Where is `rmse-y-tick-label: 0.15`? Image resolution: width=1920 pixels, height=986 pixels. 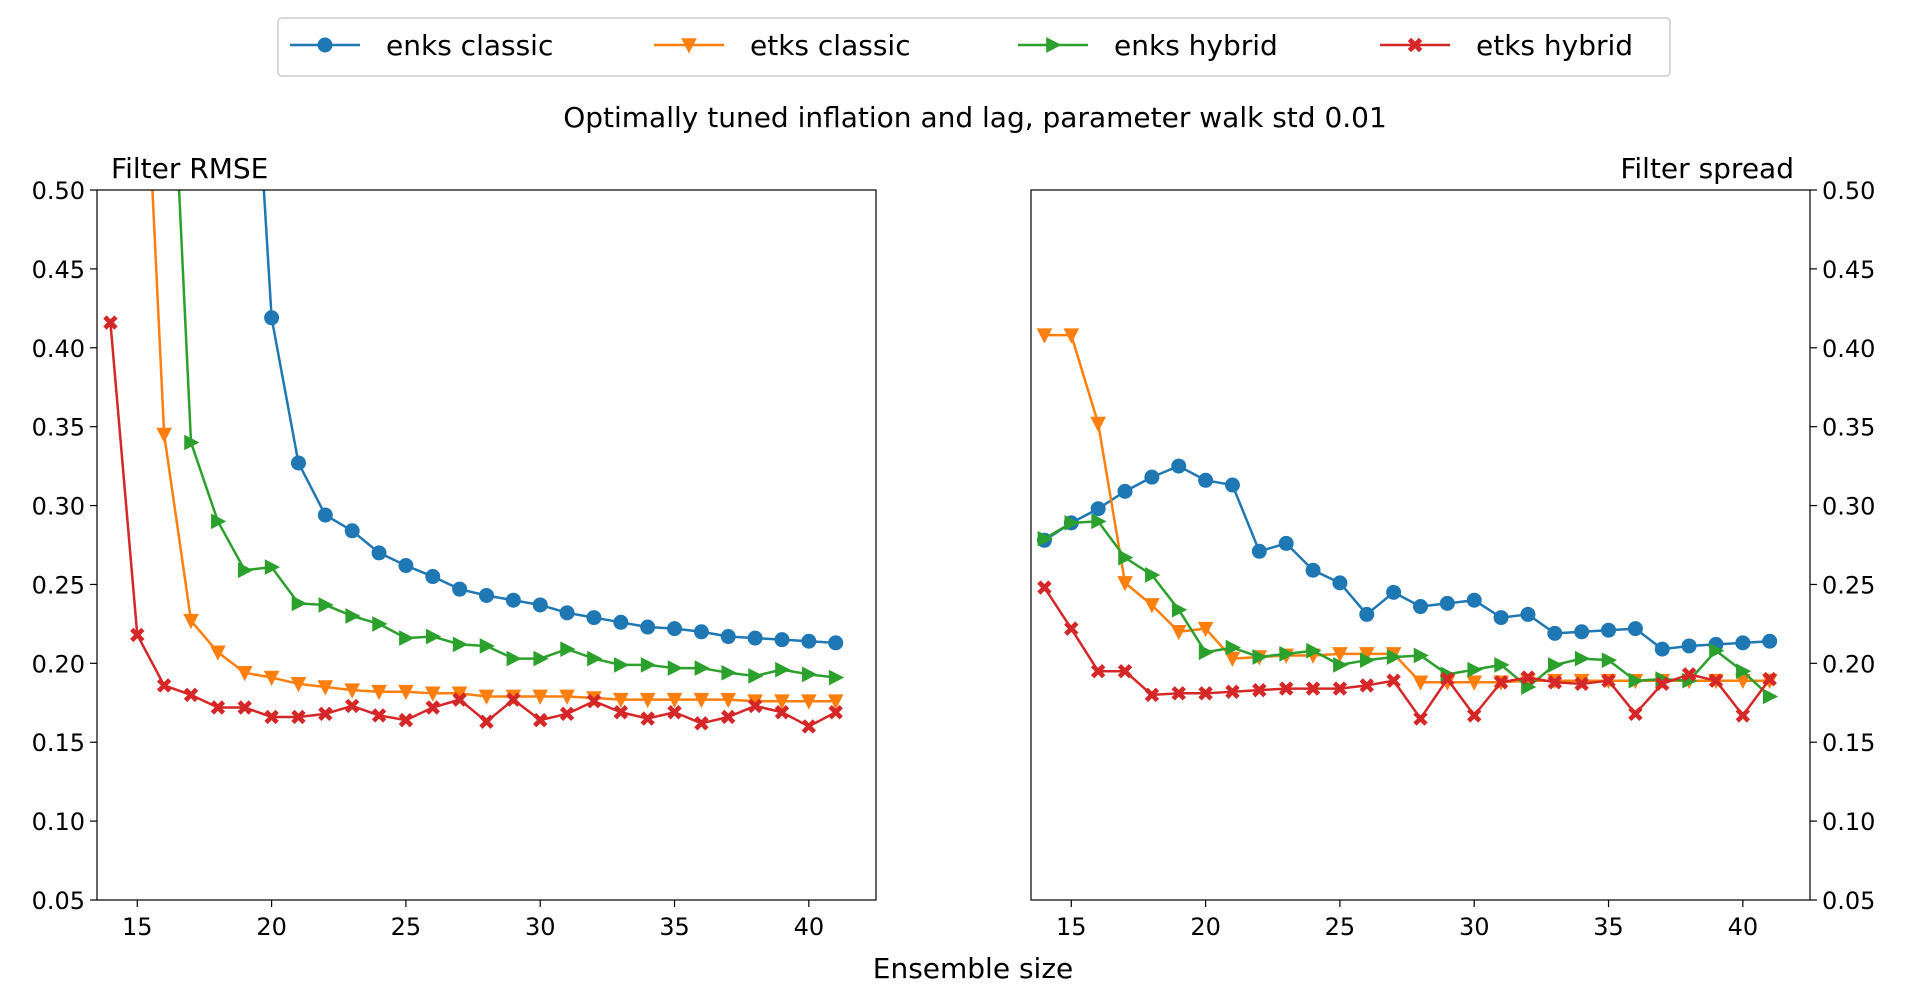
rmse-y-tick-label: 0.15 is located at coordinates (58, 743).